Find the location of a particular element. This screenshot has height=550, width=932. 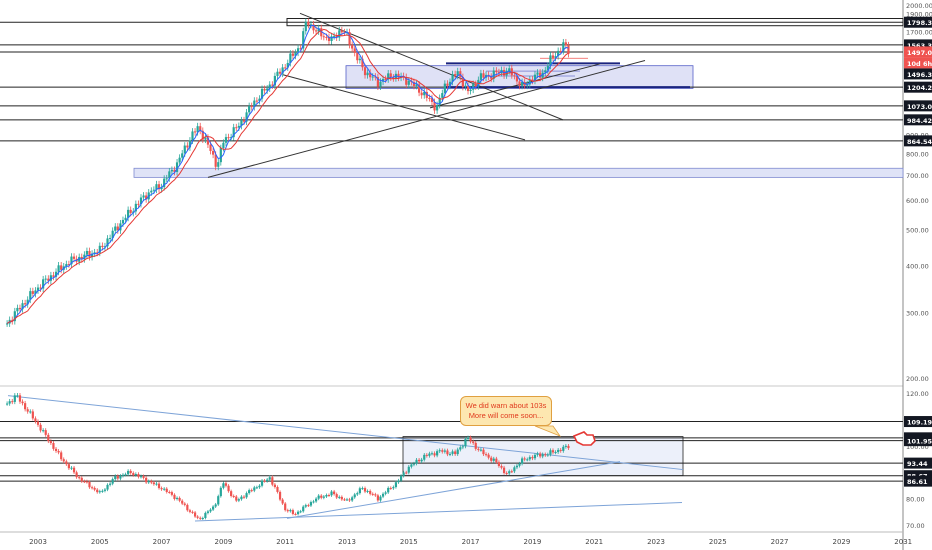

time-tick-label: 2021 is located at coordinates (594, 542).